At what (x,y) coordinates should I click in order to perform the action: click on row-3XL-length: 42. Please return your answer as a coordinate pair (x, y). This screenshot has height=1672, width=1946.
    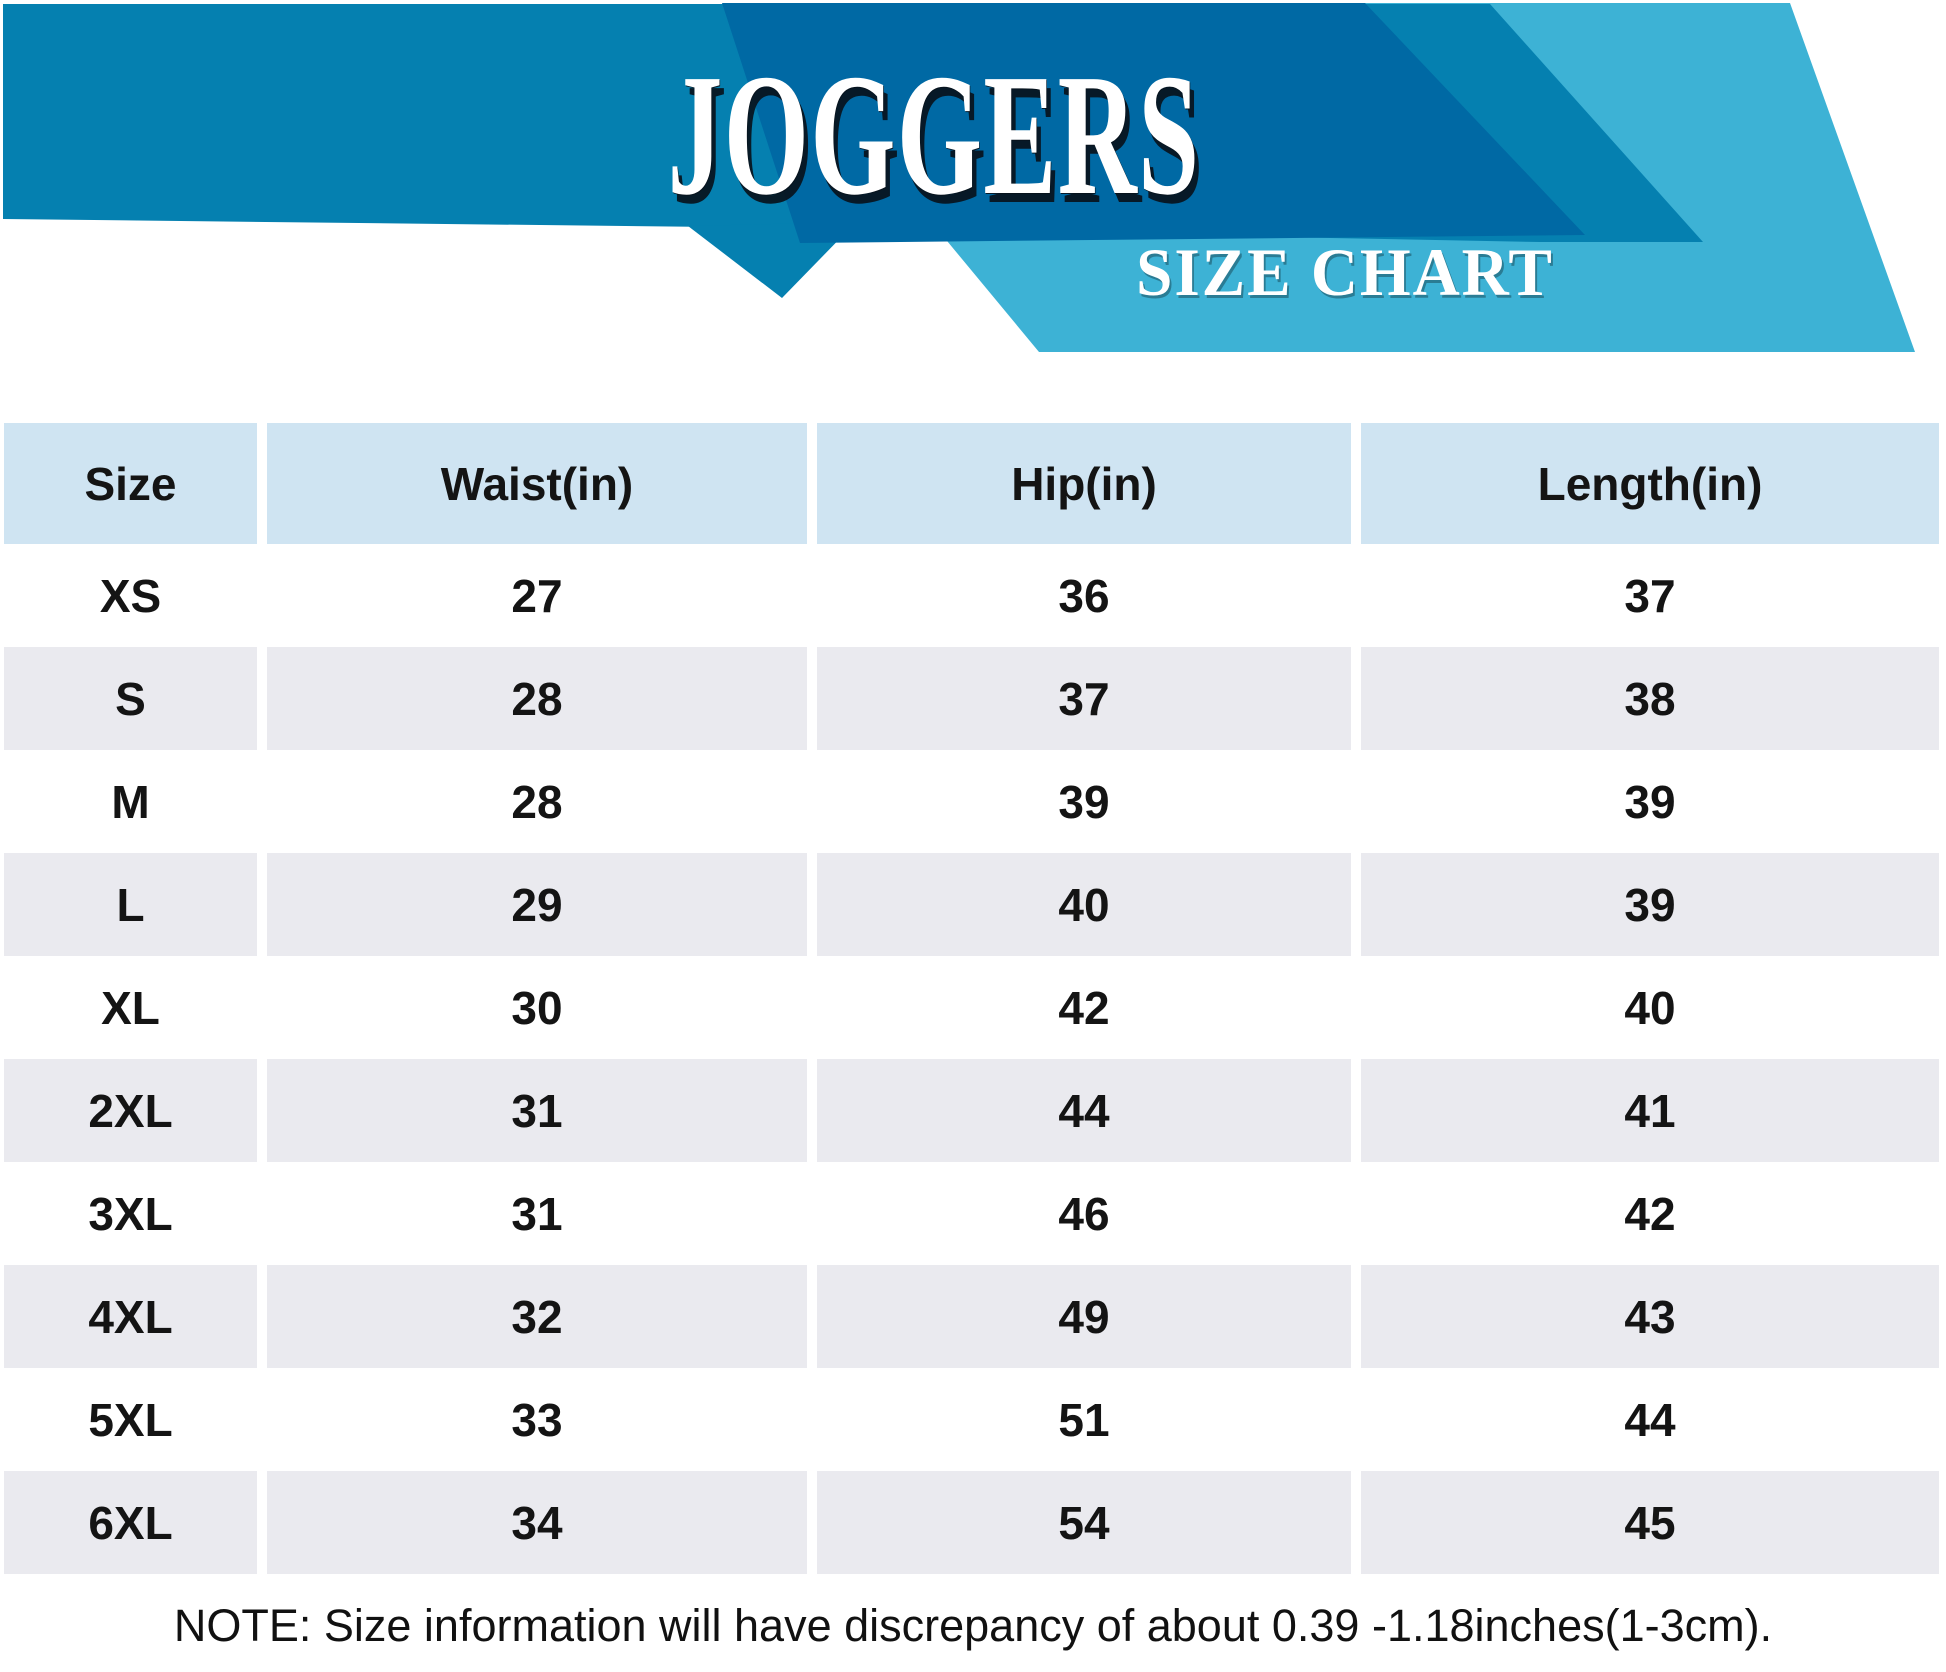
    Looking at the image, I should click on (1650, 1213).